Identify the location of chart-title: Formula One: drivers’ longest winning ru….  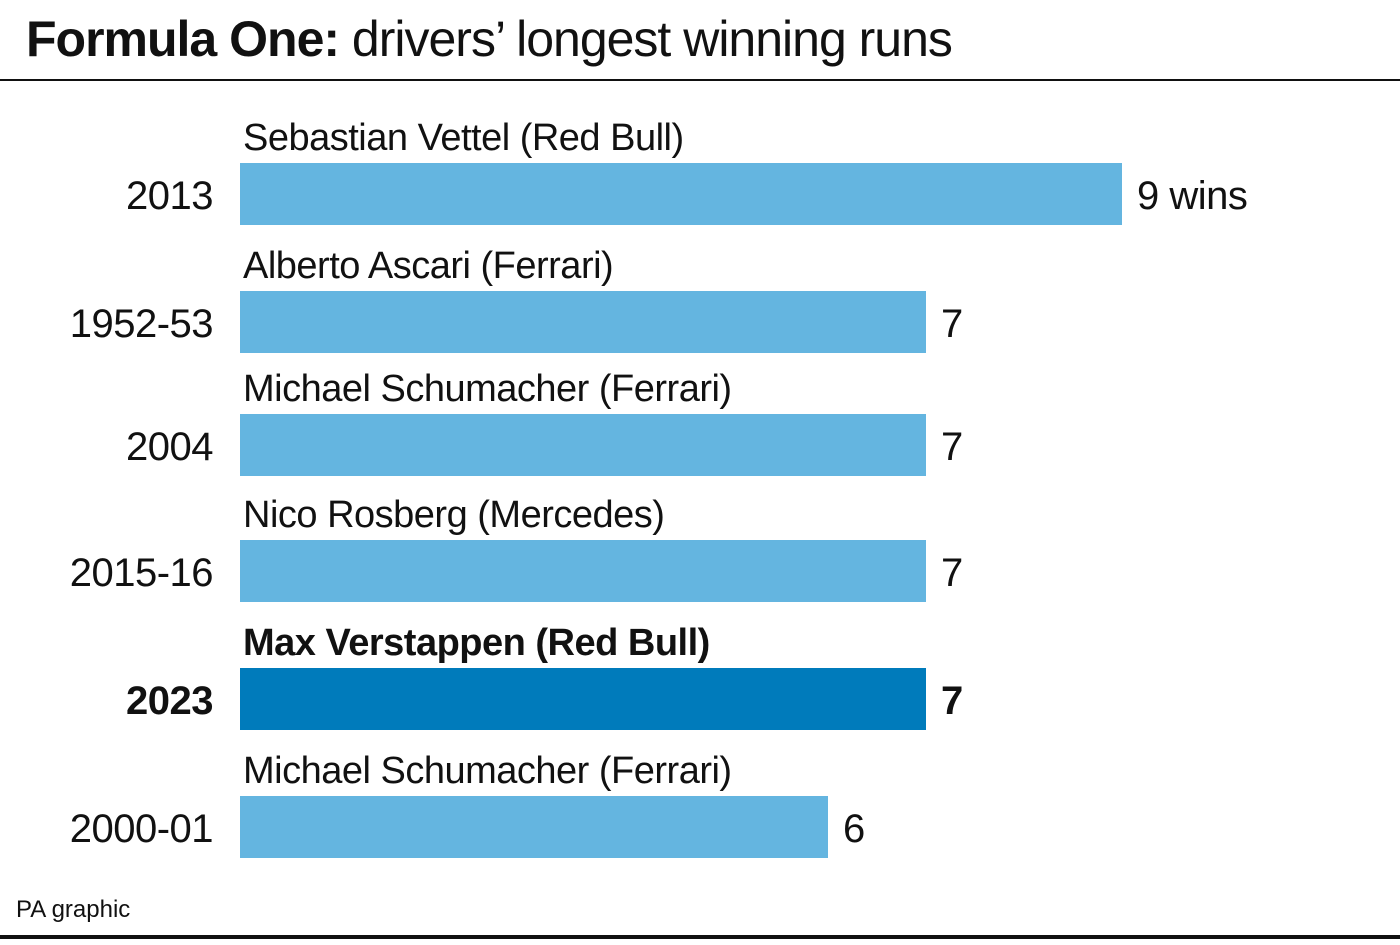
(489, 39).